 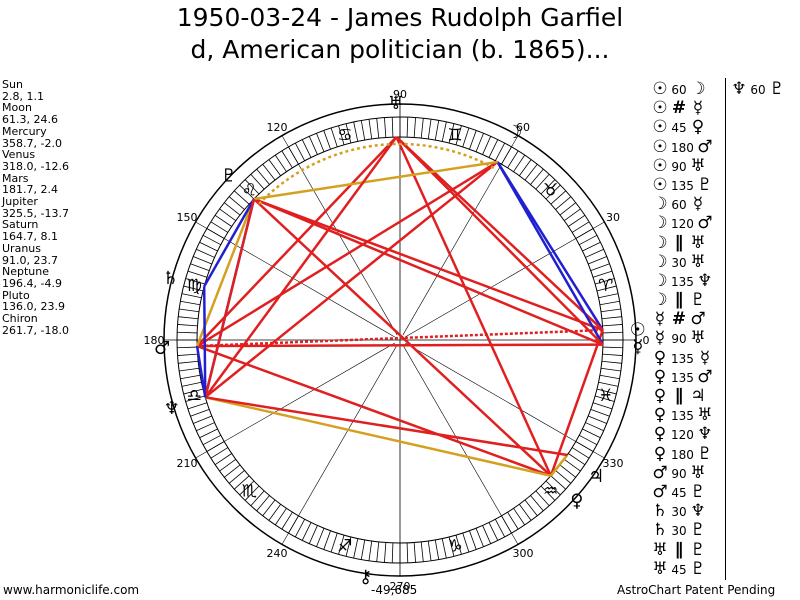 I want to click on aspect-row: ☽ 135 ♆, so click(x=682, y=280).